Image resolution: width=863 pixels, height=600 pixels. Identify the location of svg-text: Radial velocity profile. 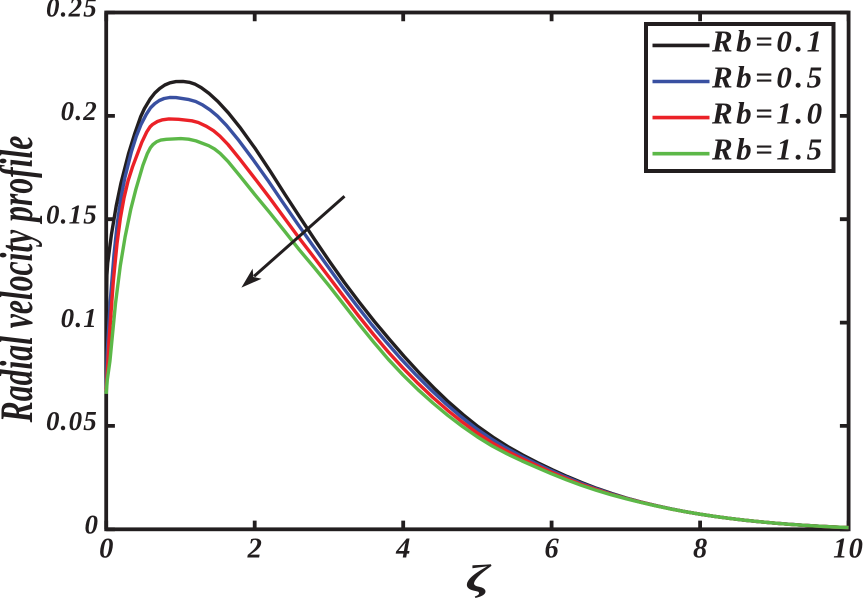
(21, 279).